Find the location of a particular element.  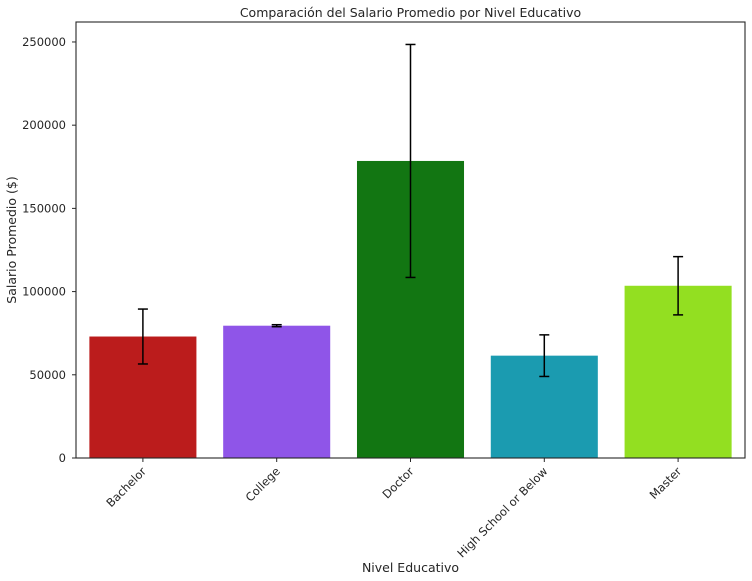

y-axis-title: Salario Promedio ($) is located at coordinates (11, 239).